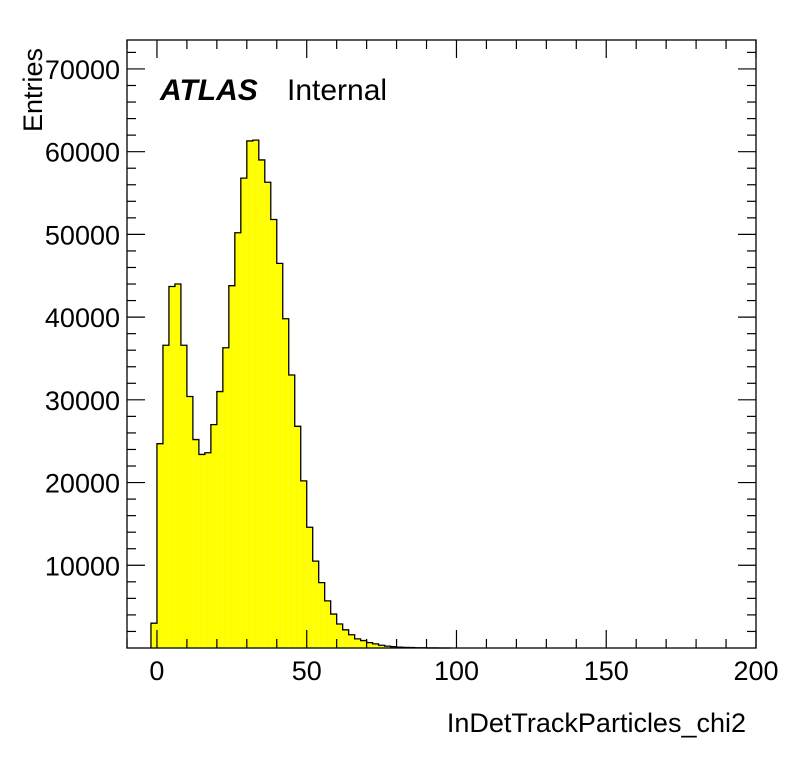  What do you see at coordinates (156, 671) in the screenshot?
I see `x-tick-label: 0` at bounding box center [156, 671].